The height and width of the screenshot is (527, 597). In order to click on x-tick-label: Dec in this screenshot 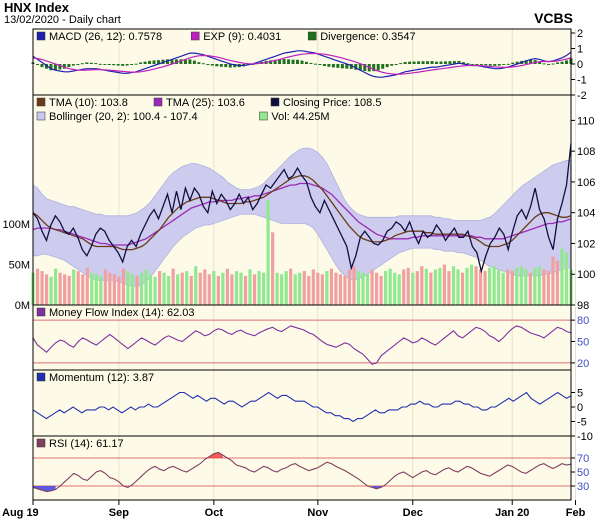, I will do `click(413, 513)`.